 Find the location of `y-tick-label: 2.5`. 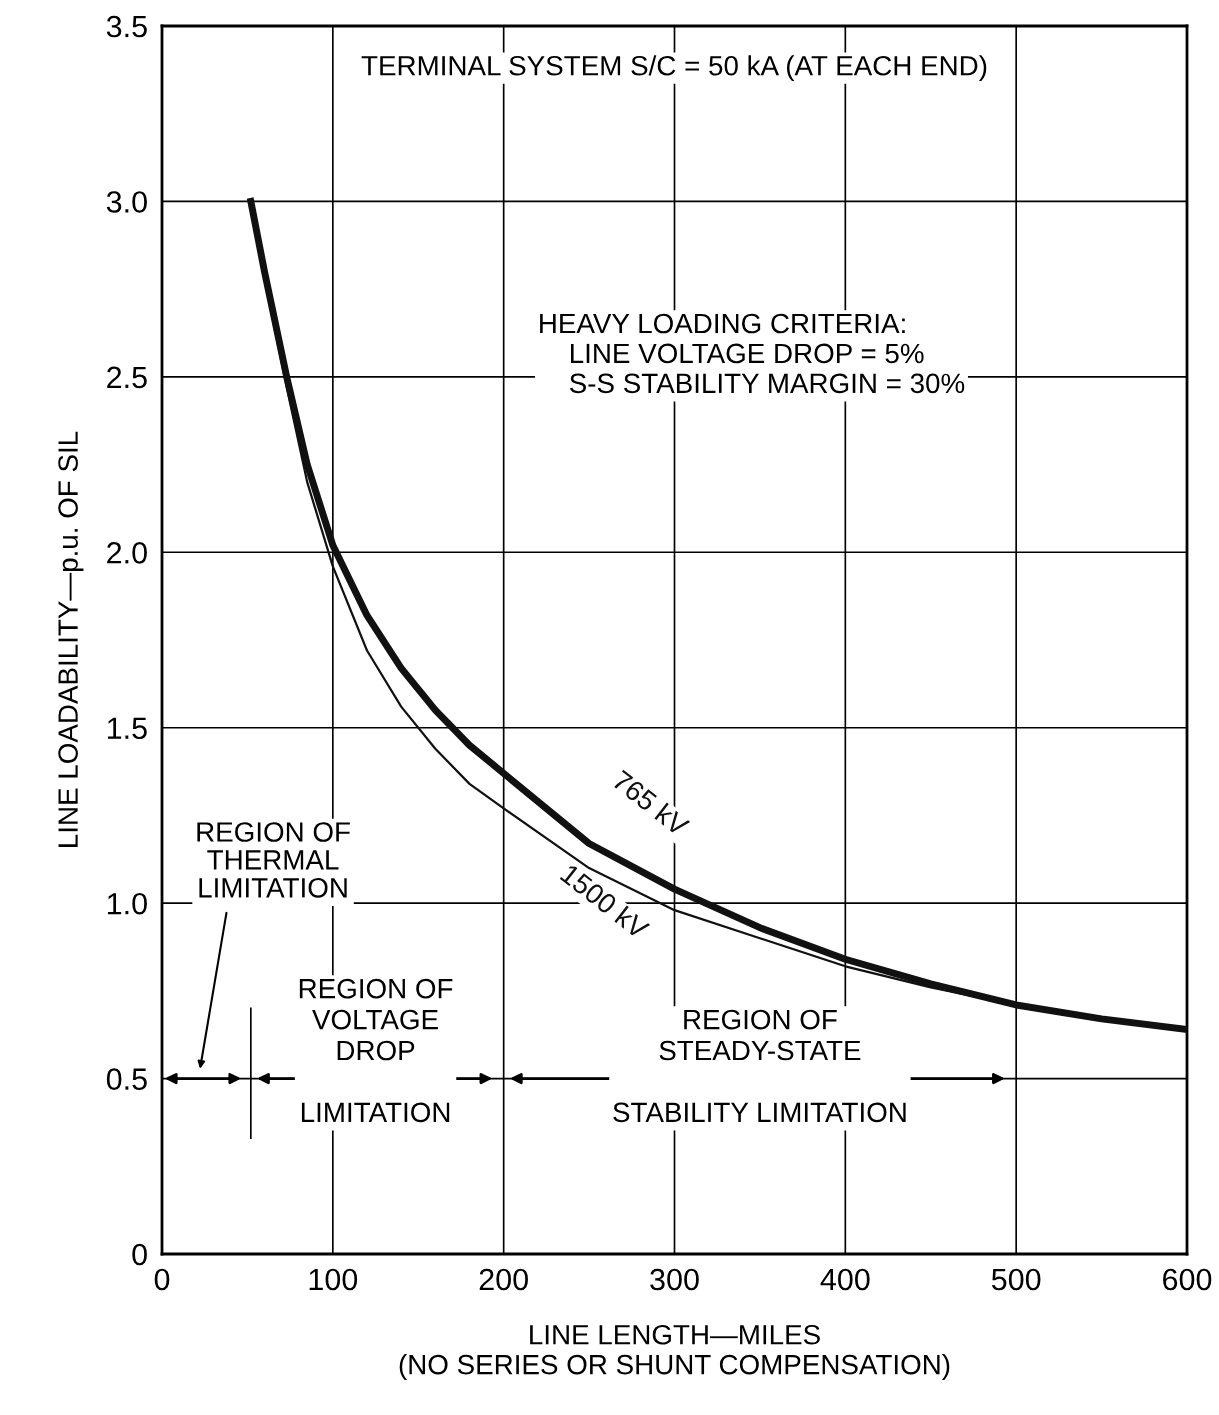

y-tick-label: 2.5 is located at coordinates (127, 377).